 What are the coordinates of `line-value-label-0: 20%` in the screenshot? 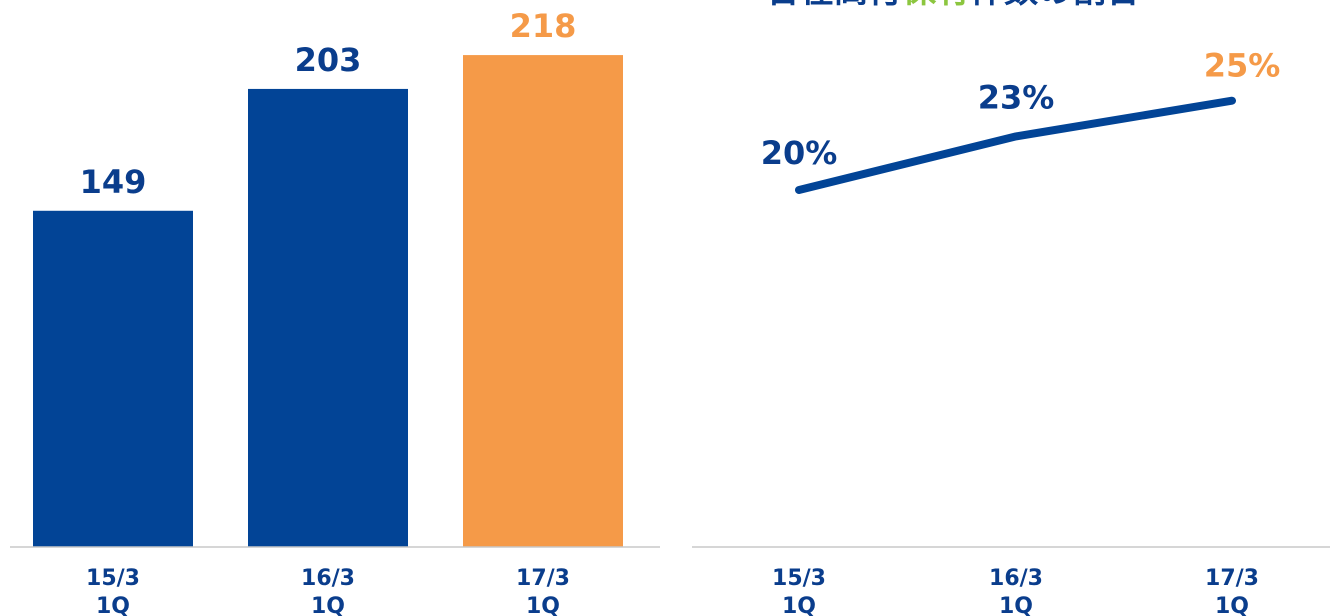 It's located at (799, 153).